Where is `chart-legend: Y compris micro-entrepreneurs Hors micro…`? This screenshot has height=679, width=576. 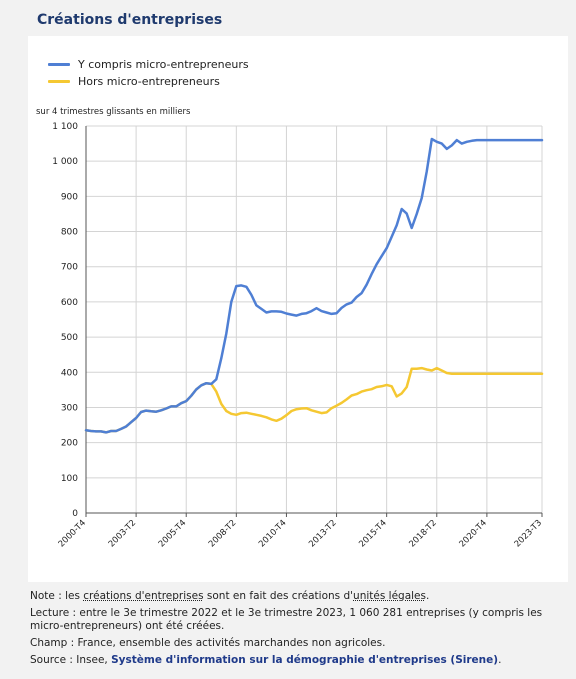 chart-legend: Y compris micro-entrepreneurs Hors micro… is located at coordinates (148, 73).